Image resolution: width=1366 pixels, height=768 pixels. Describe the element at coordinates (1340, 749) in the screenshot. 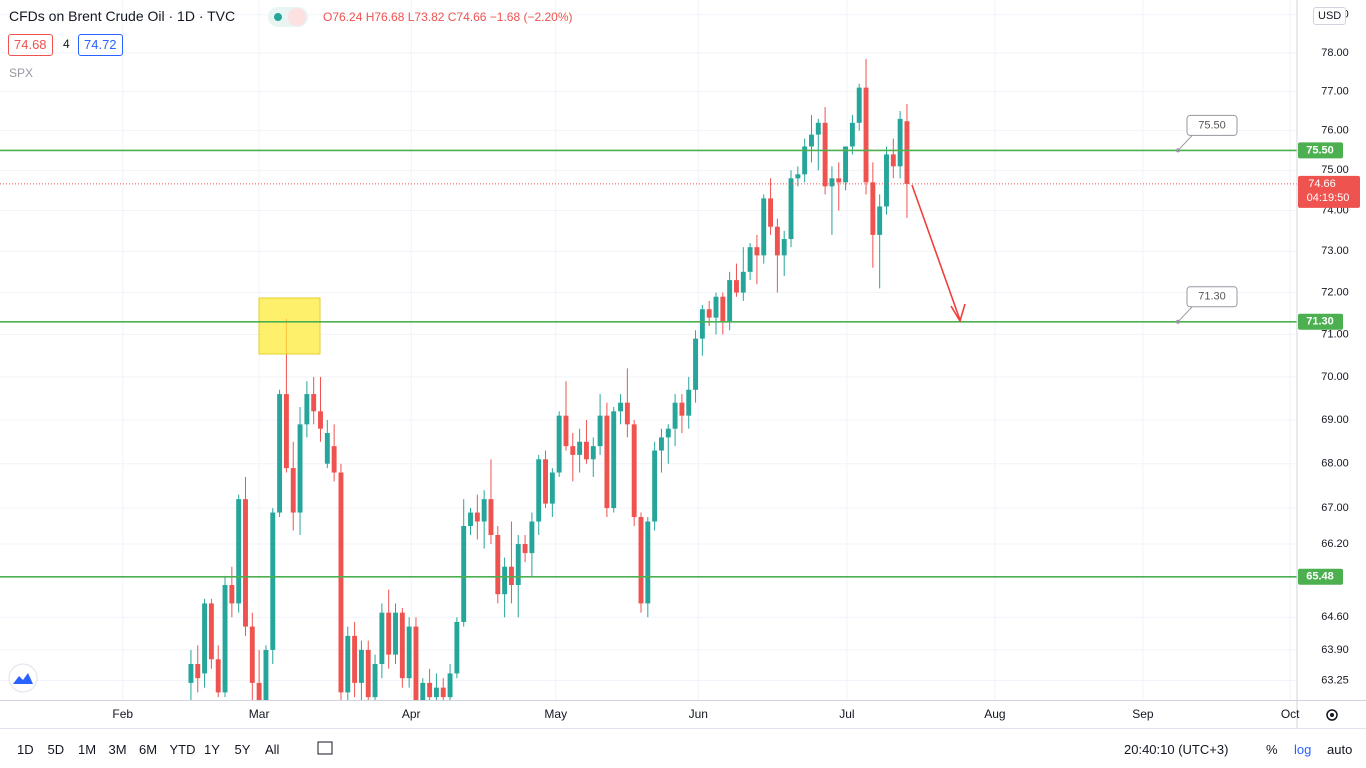

I see `auto-toggle: auto` at that location.